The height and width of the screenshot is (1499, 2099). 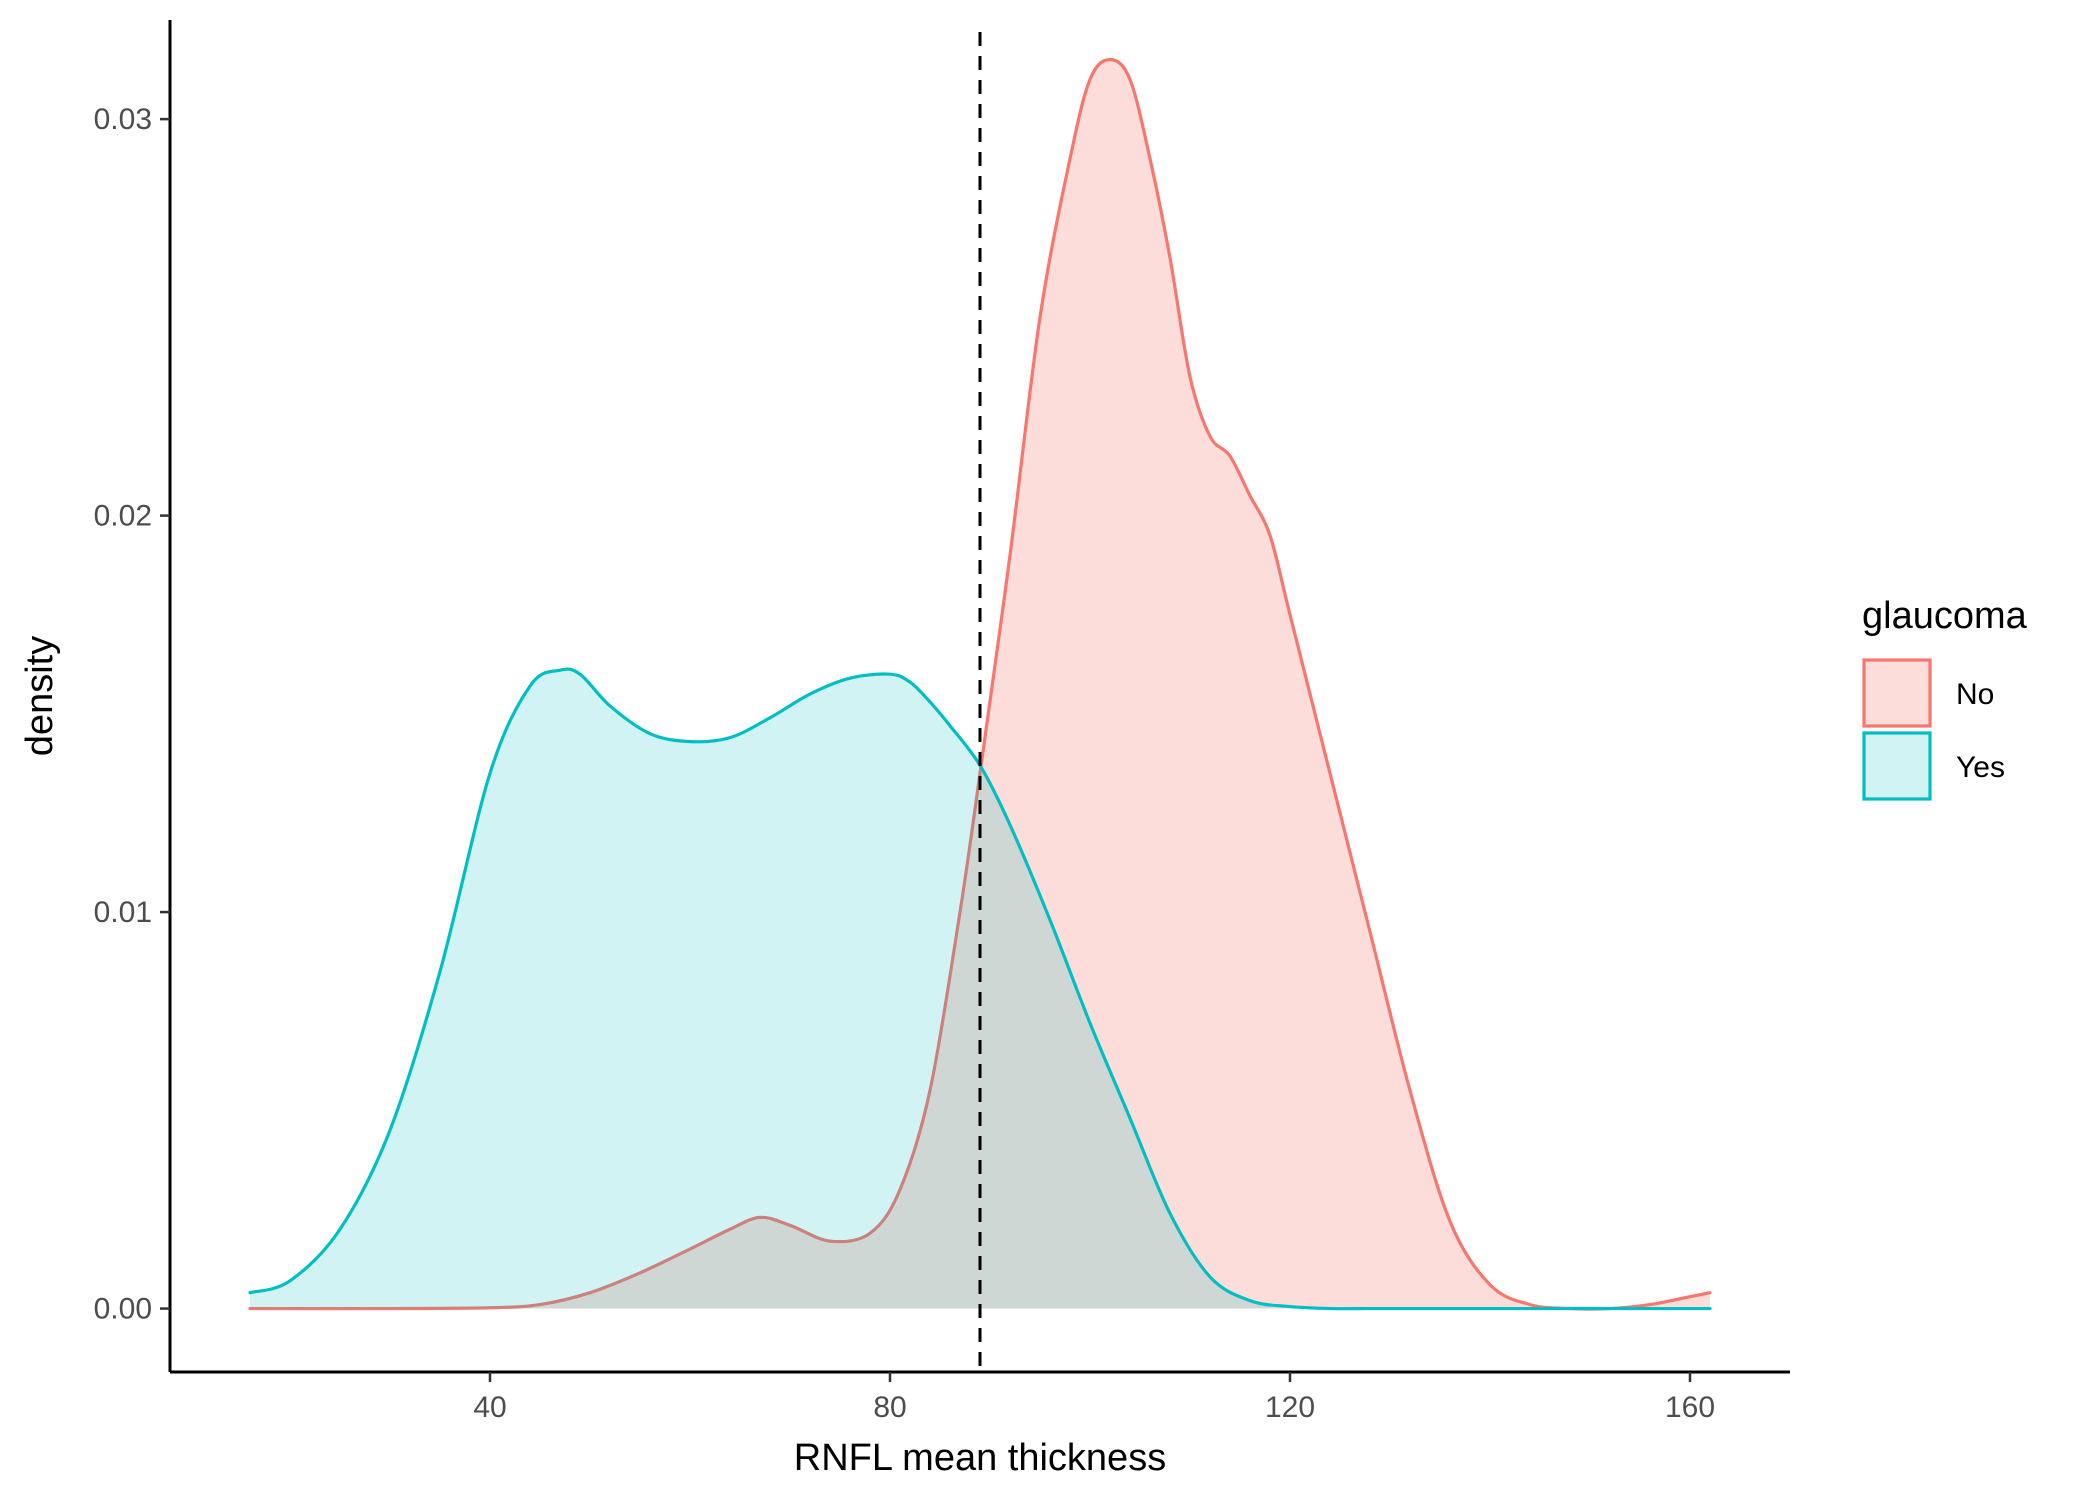 What do you see at coordinates (489, 1407) in the screenshot?
I see `x-tick-label: 40` at bounding box center [489, 1407].